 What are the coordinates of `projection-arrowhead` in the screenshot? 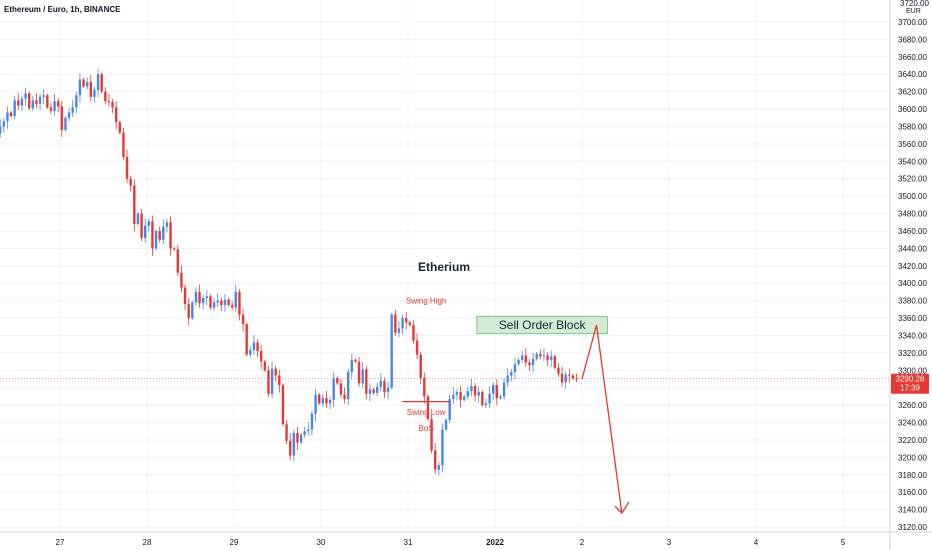 It's located at (622, 508).